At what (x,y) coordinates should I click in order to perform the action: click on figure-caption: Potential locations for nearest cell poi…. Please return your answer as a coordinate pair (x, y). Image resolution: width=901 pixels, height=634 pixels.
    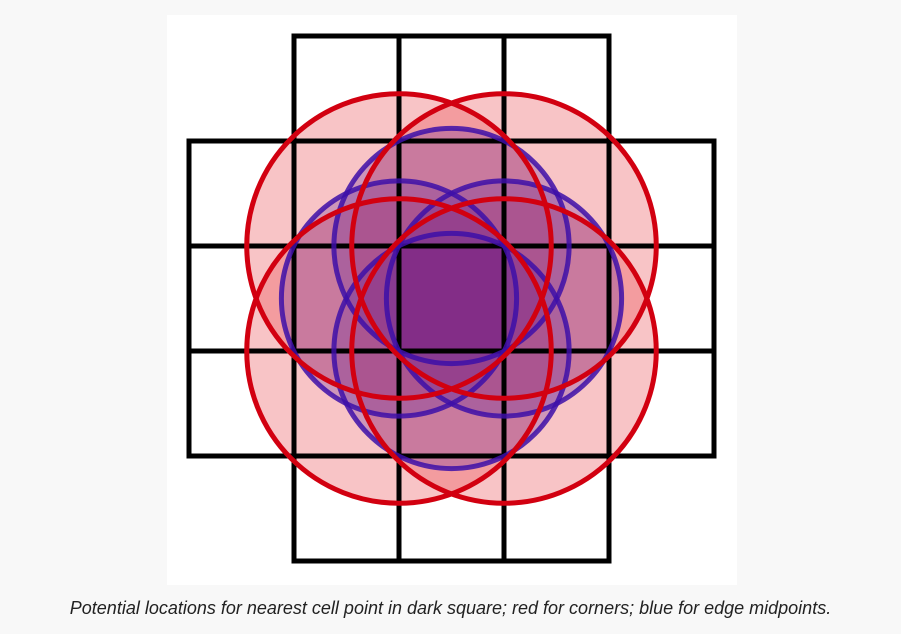
    Looking at the image, I should click on (450, 608).